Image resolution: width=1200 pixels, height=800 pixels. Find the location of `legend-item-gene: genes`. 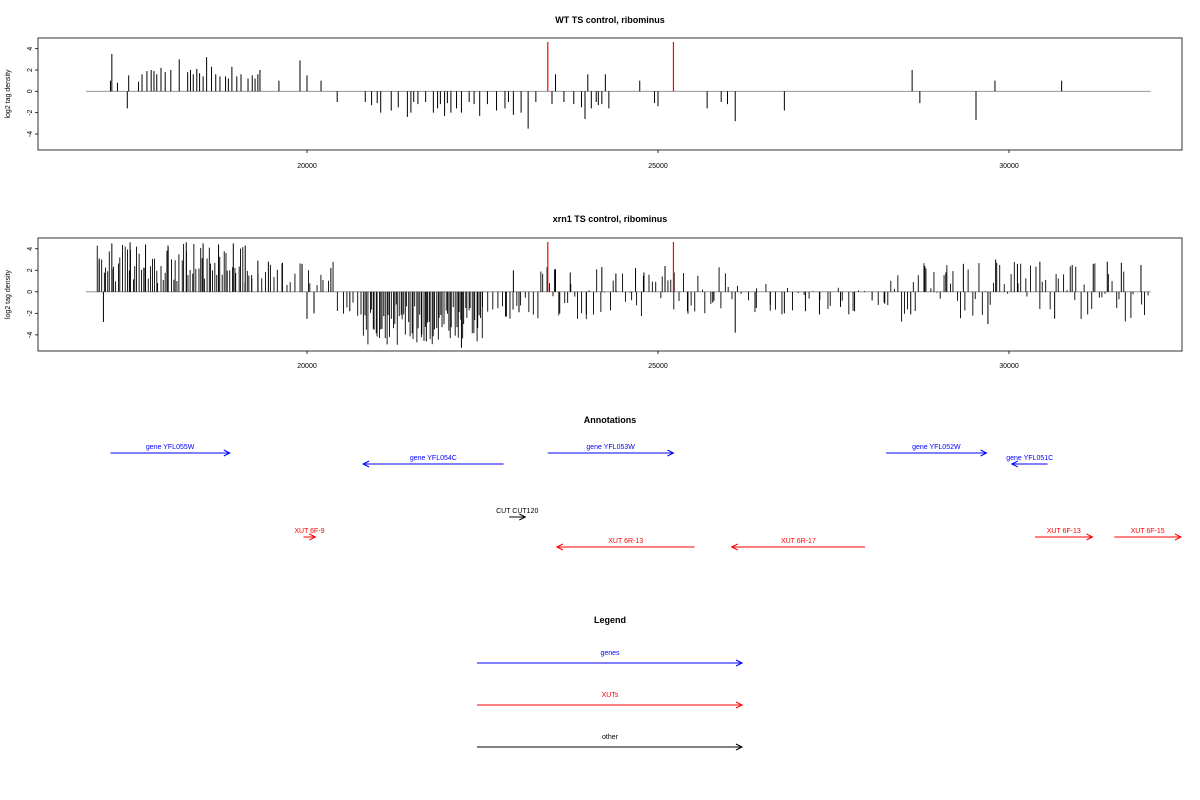

legend-item-gene: genes is located at coordinates (610, 658).